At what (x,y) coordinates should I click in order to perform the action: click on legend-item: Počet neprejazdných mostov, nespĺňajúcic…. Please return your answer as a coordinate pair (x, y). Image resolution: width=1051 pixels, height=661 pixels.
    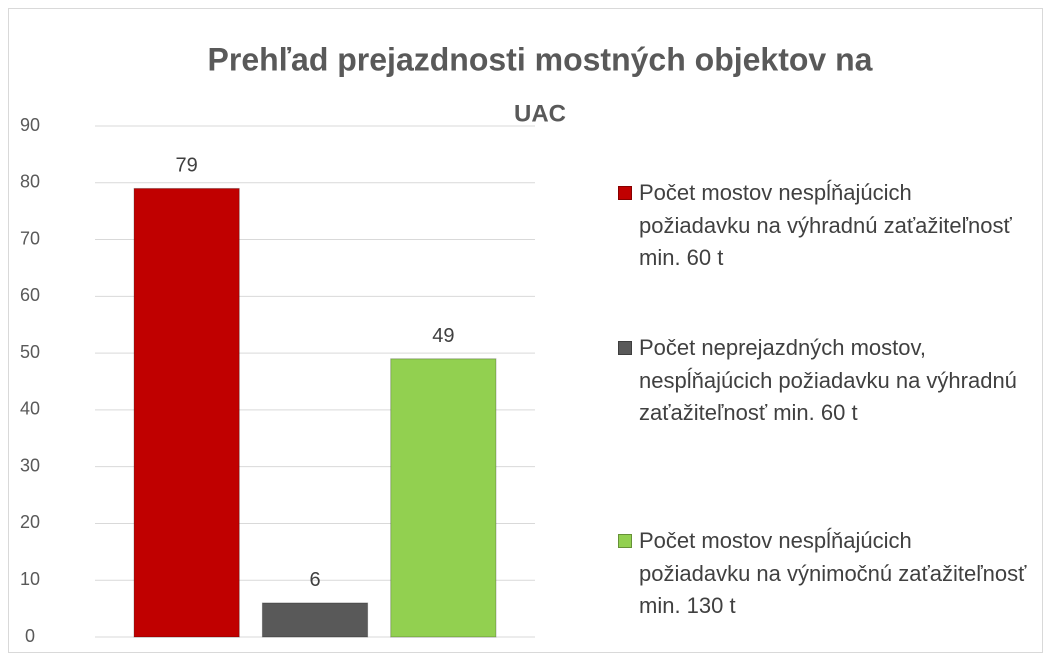
    Looking at the image, I should click on (823, 381).